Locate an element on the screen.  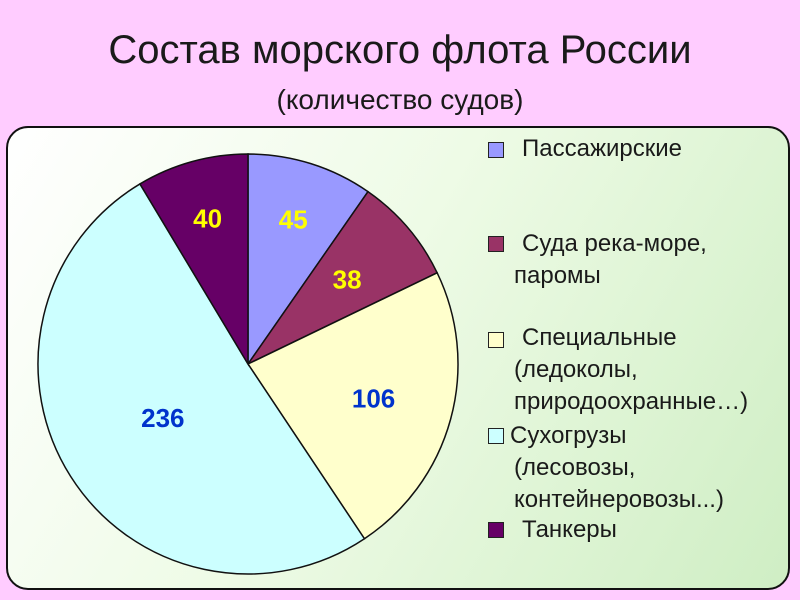
legend-swatch-special is located at coordinates (496, 340).